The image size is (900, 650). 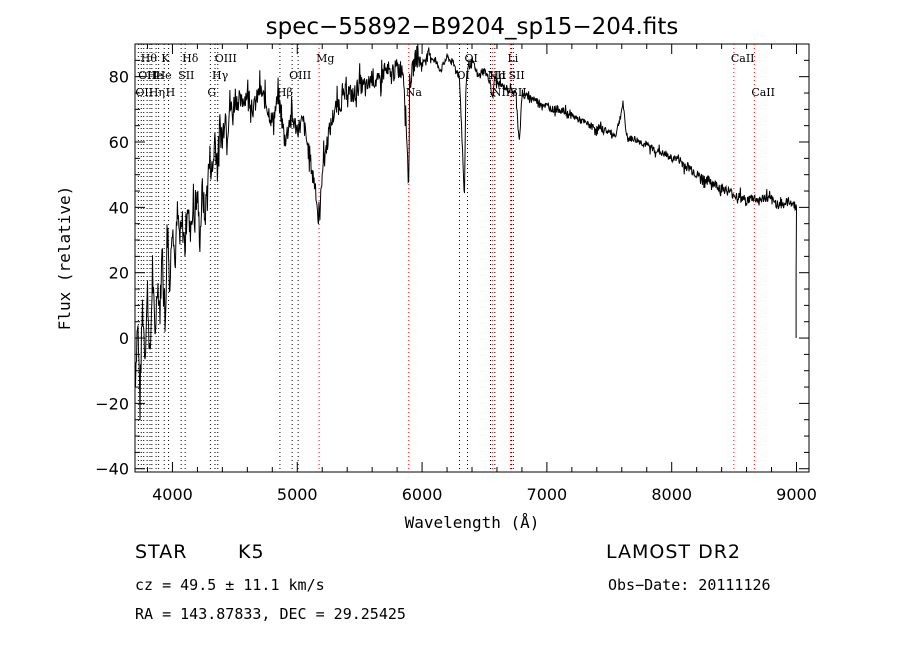 What do you see at coordinates (64, 258) in the screenshot?
I see `y-axis-label: Flux (relative)` at bounding box center [64, 258].